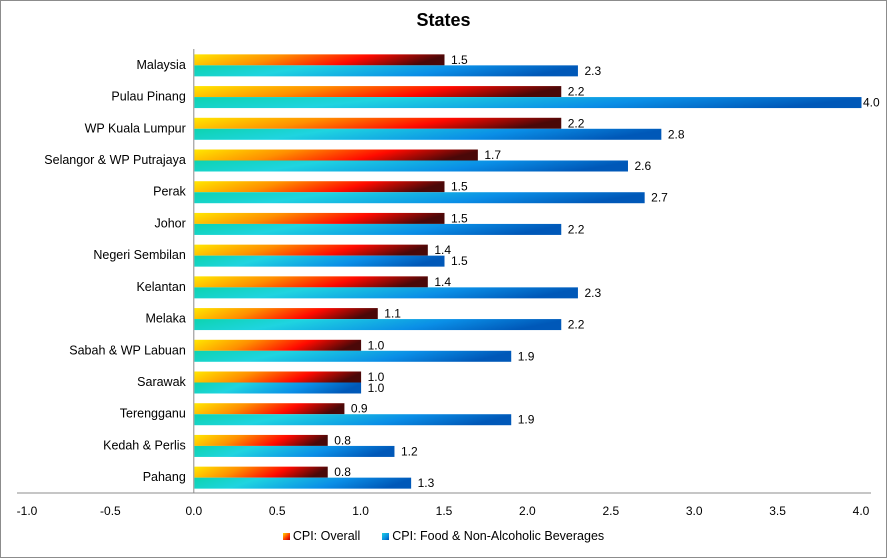  What do you see at coordinates (409, 451) in the screenshot?
I see `data-label-food: 1.2` at bounding box center [409, 451].